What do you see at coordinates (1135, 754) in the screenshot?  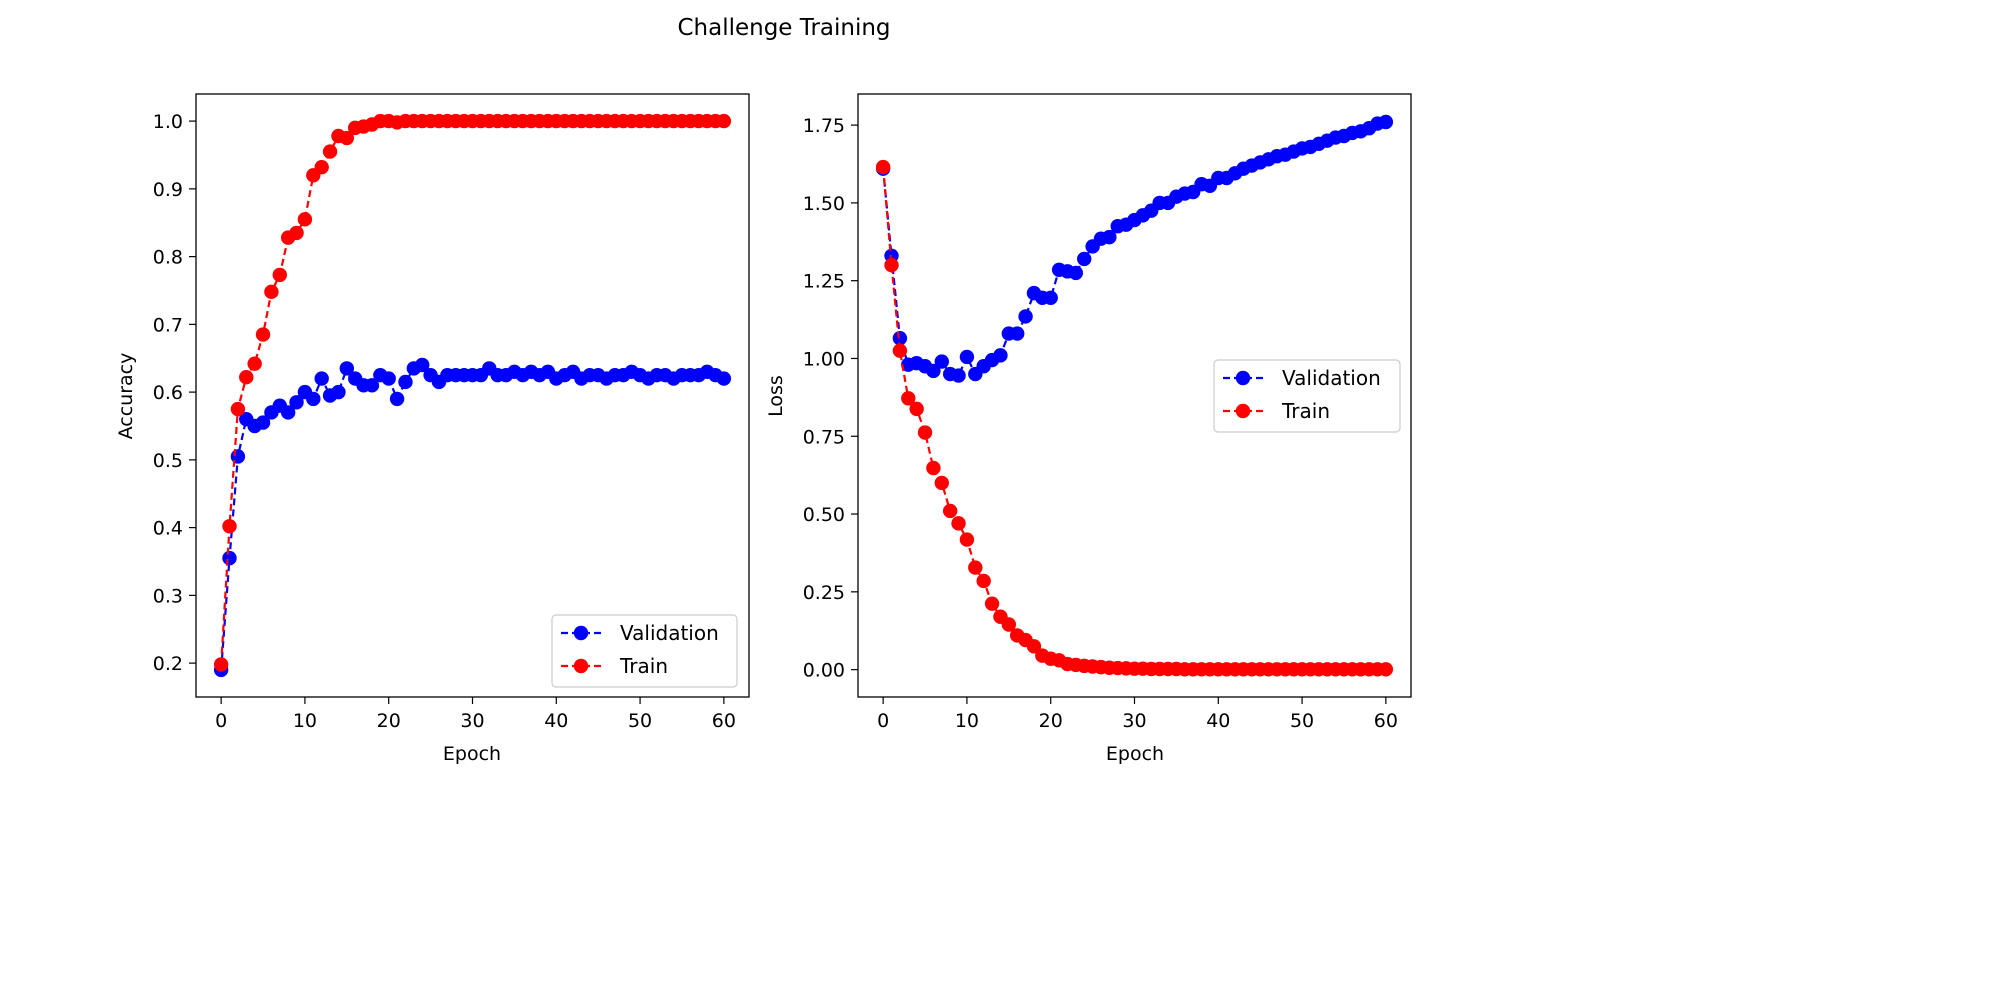 I see `loss-x-axis-label: Epoch` at bounding box center [1135, 754].